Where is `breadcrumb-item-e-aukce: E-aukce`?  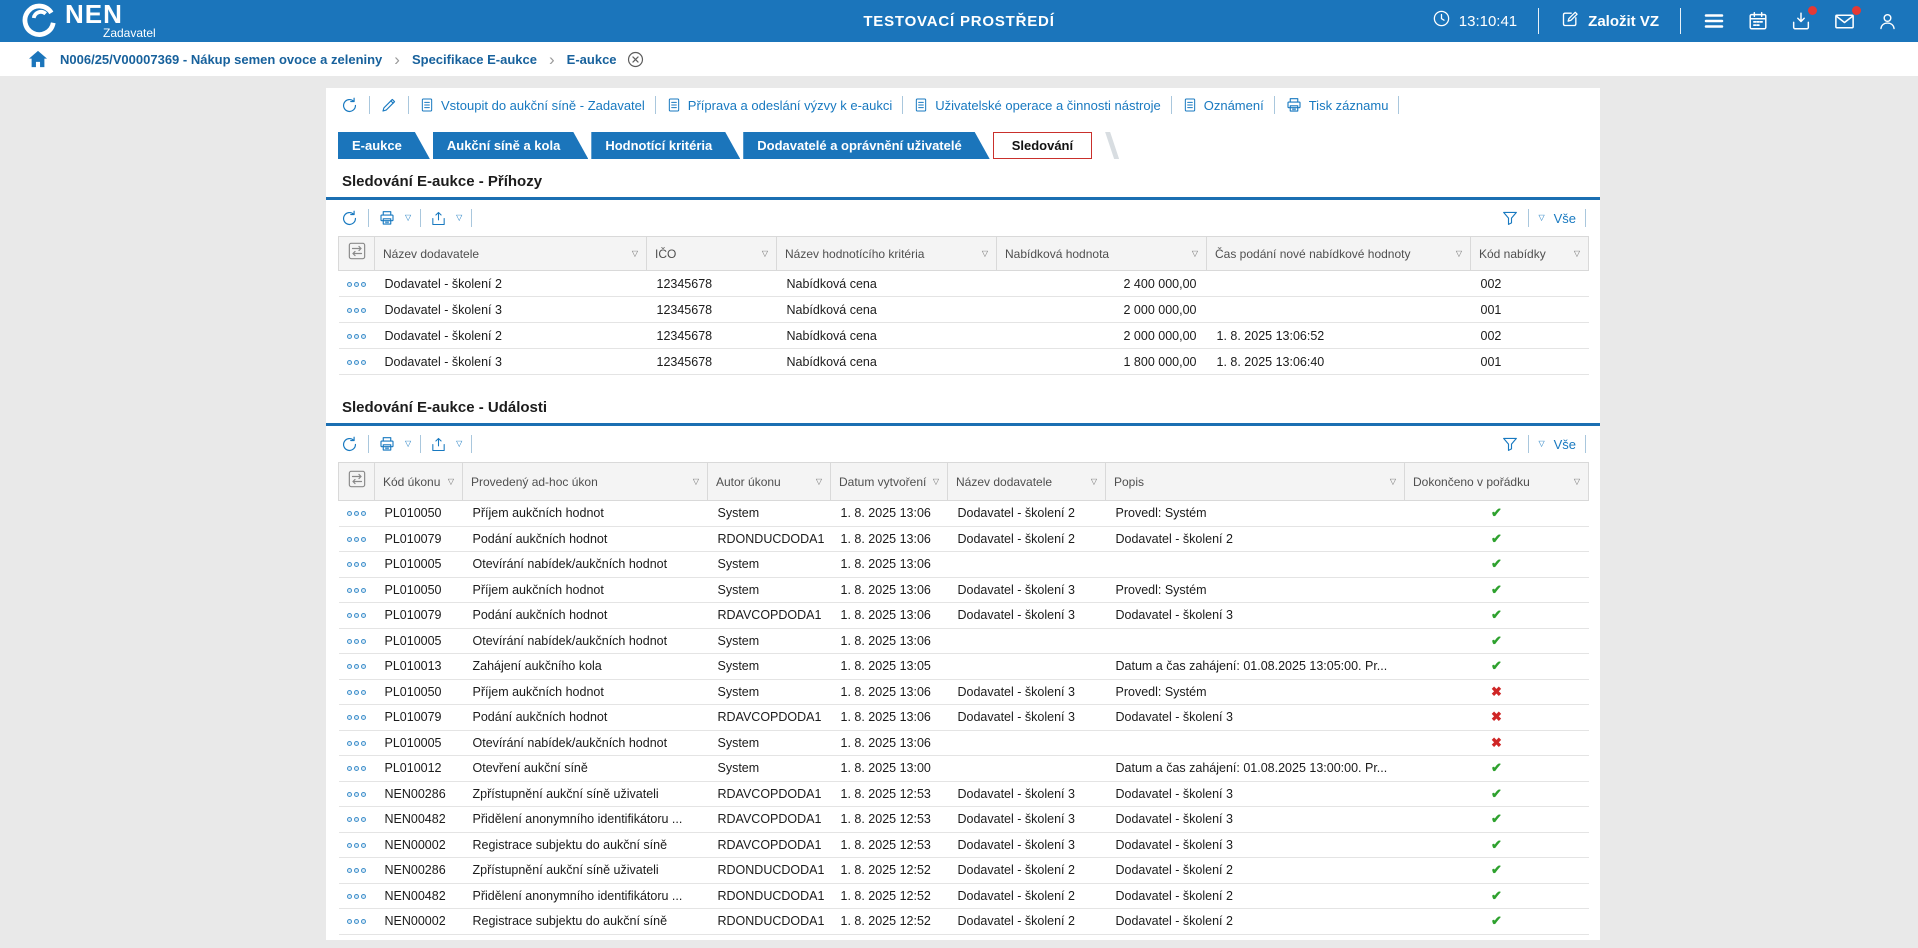 breadcrumb-item-e-aukce: E-aukce is located at coordinates (591, 59).